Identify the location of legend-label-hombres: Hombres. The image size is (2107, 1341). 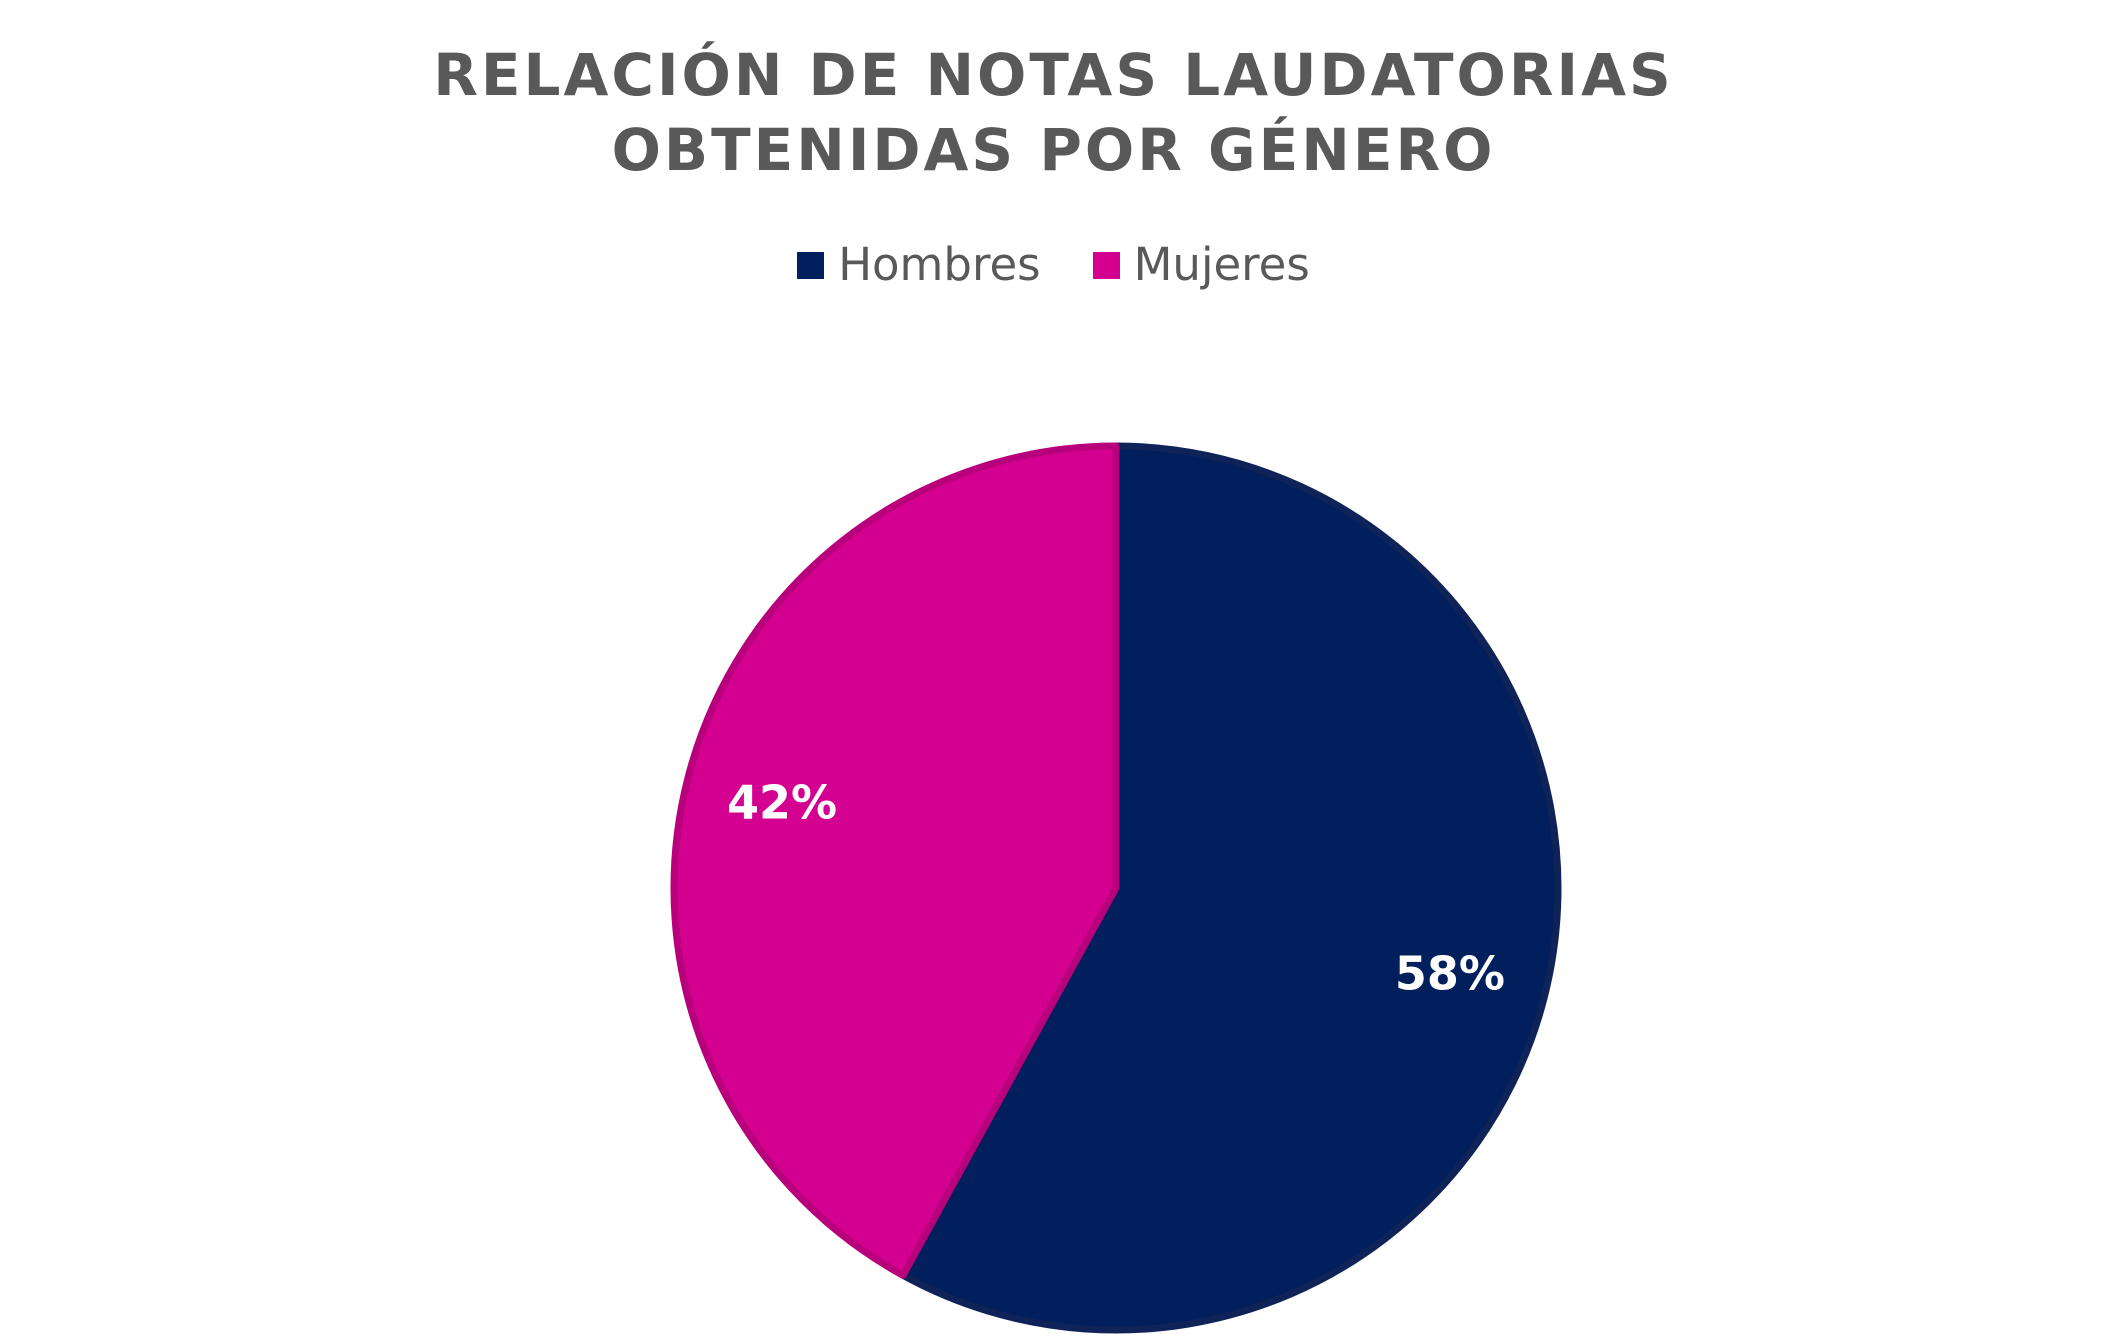
(939, 264).